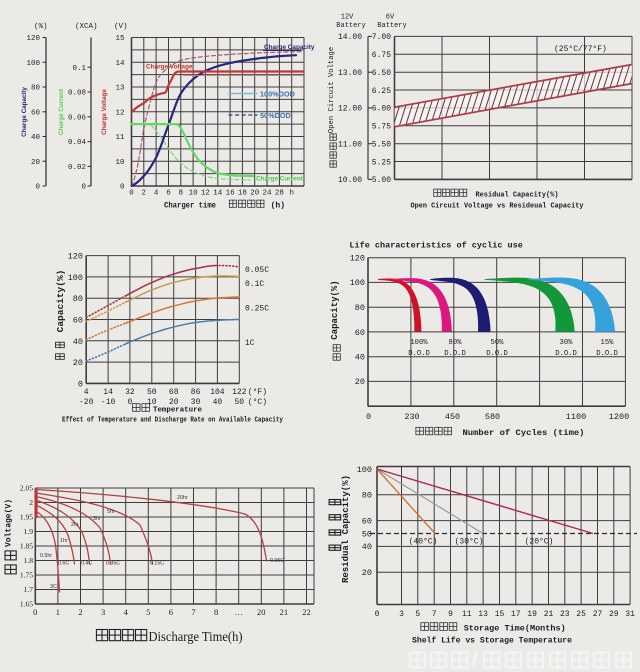 This screenshot has width=640, height=672. I want to click on svg-text: 3, so click(103, 612).